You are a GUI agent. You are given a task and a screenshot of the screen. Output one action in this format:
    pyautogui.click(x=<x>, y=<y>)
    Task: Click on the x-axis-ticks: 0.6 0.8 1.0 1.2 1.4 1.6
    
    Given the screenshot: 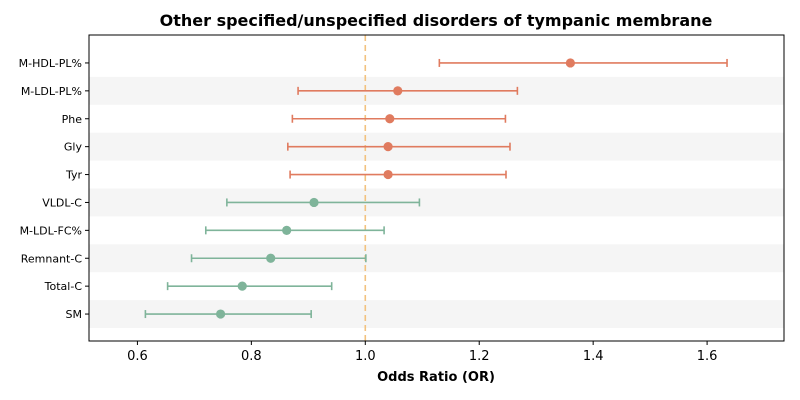 What is the action you would take?
    pyautogui.click(x=422, y=352)
    